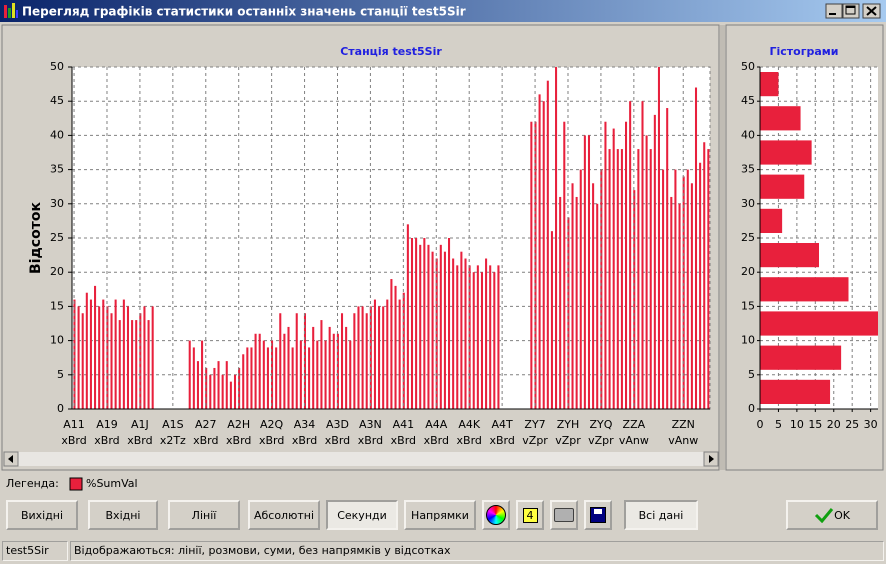  What do you see at coordinates (751, 374) in the screenshot?
I see `y-tick-label: 5` at bounding box center [751, 374].